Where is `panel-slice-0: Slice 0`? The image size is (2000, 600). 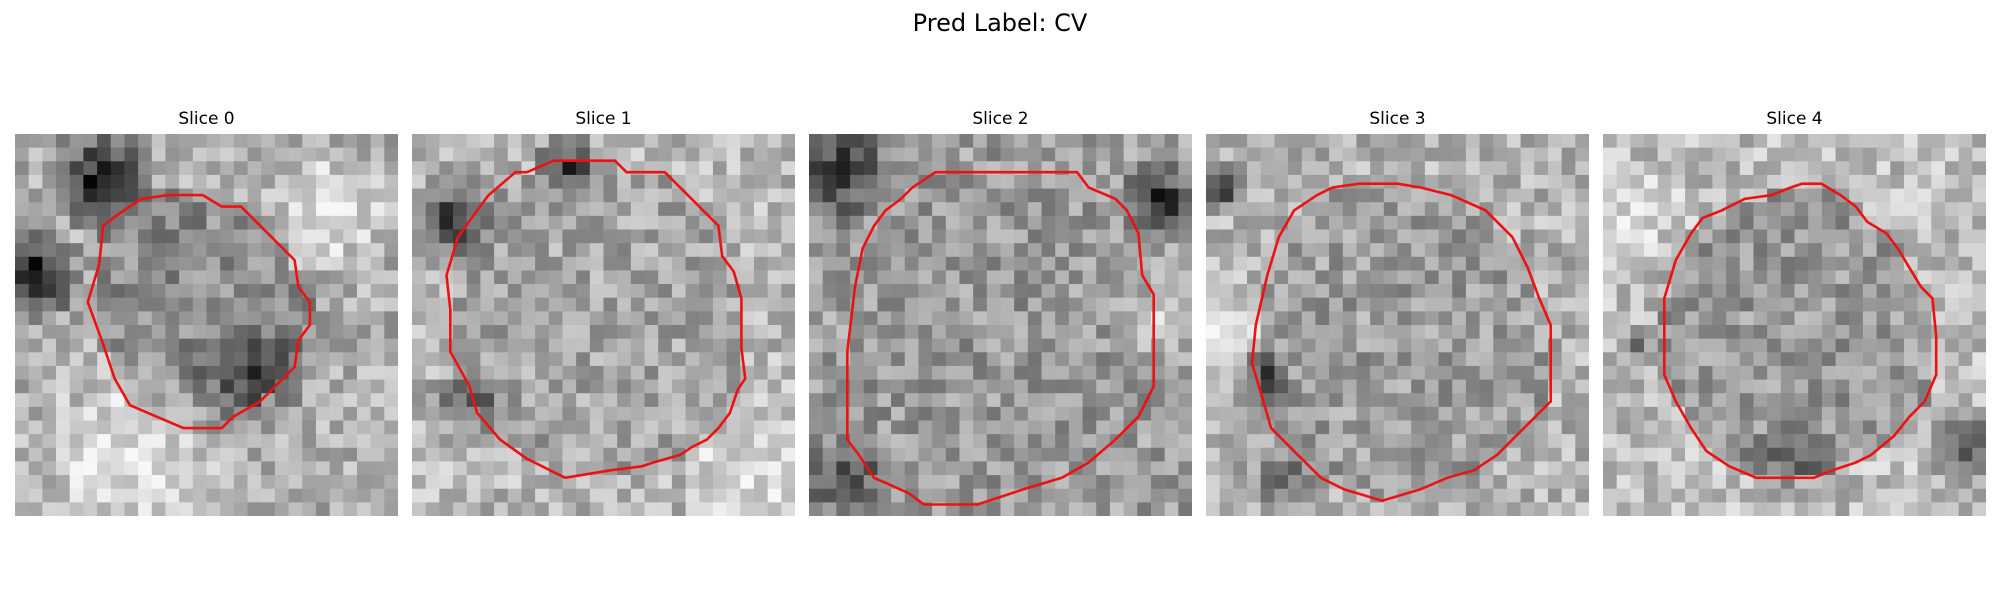
panel-slice-0: Slice 0 is located at coordinates (206, 312).